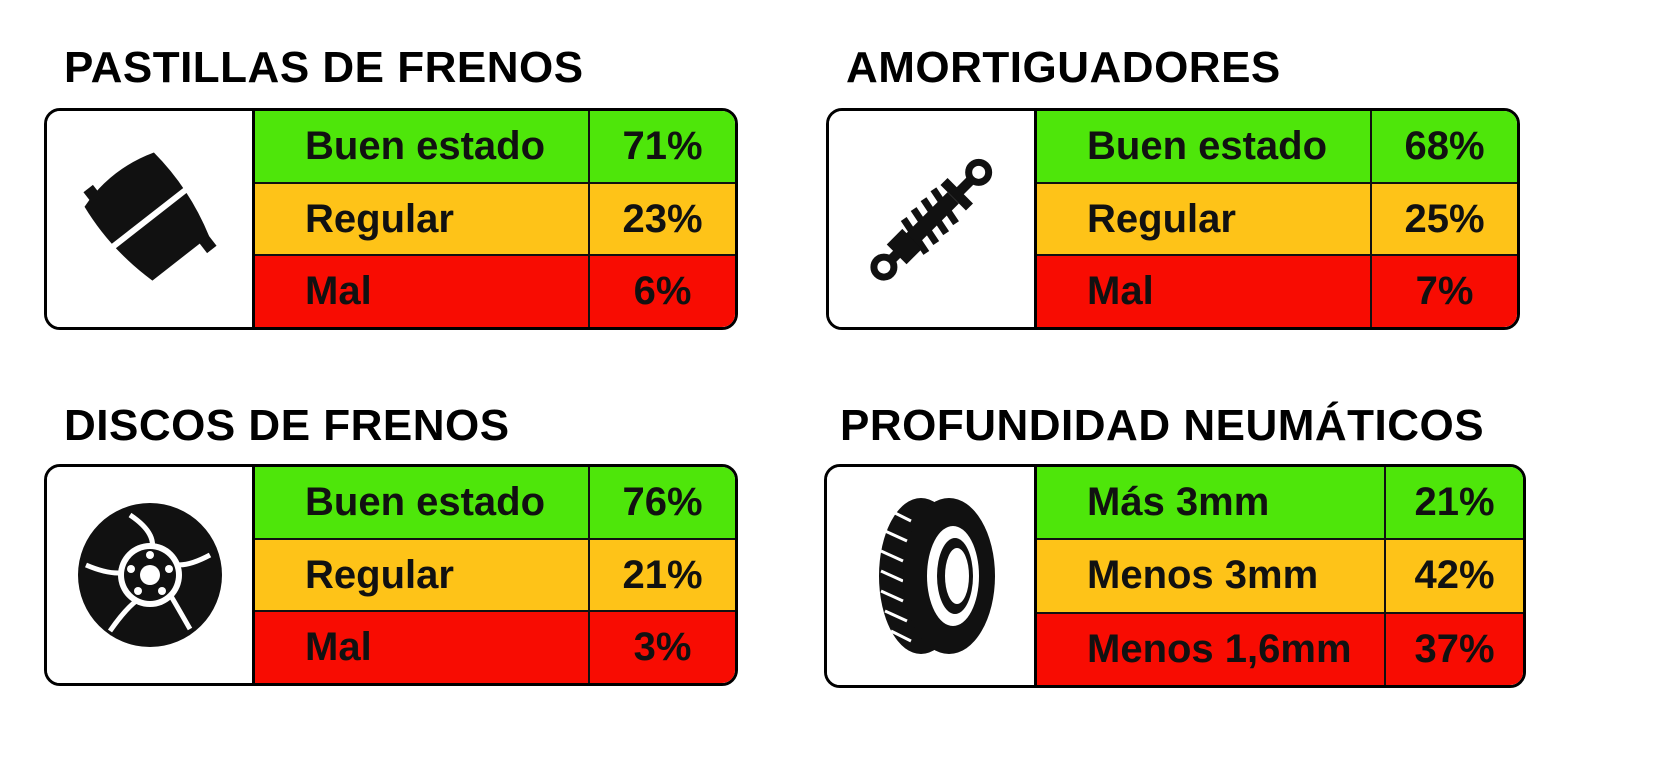  I want to click on row-value: 37%, so click(1453, 649).